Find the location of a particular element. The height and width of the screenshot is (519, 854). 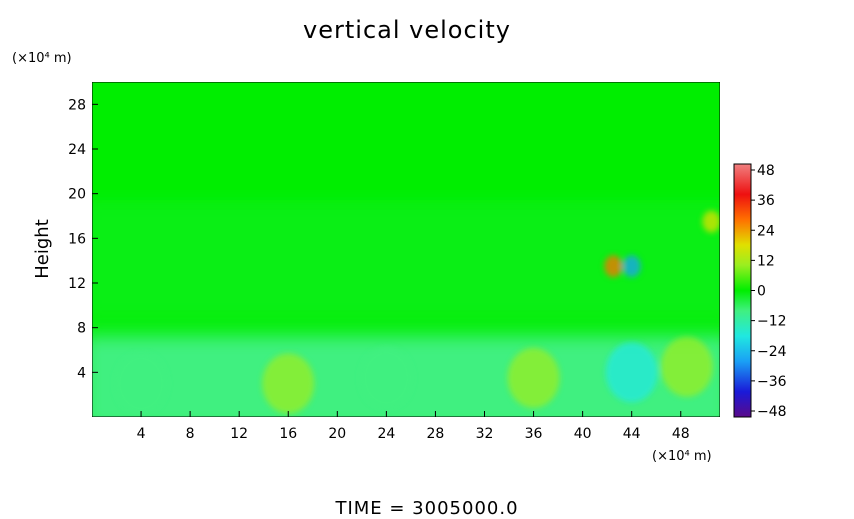

x-tick-label: 28 is located at coordinates (436, 434).